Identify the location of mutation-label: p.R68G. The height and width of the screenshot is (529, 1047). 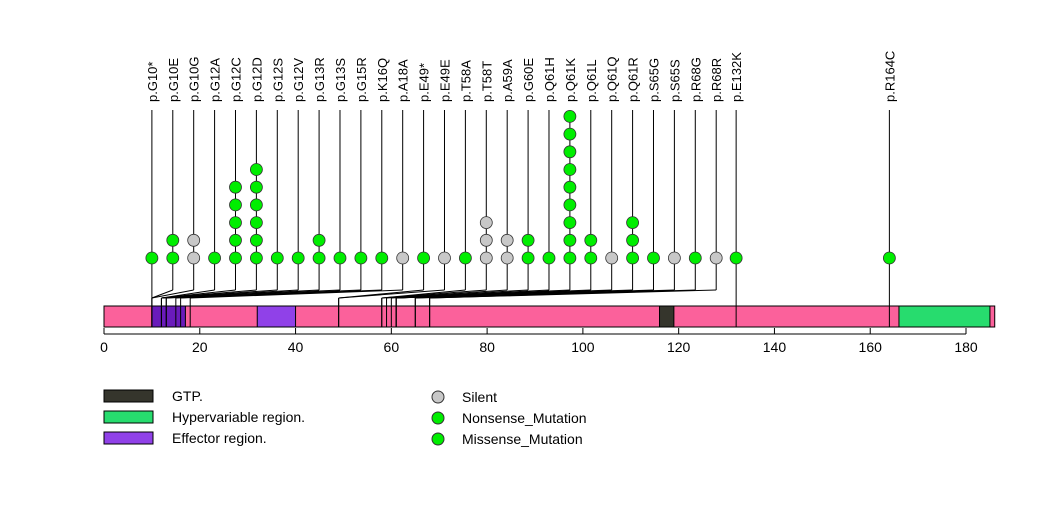
(695, 79).